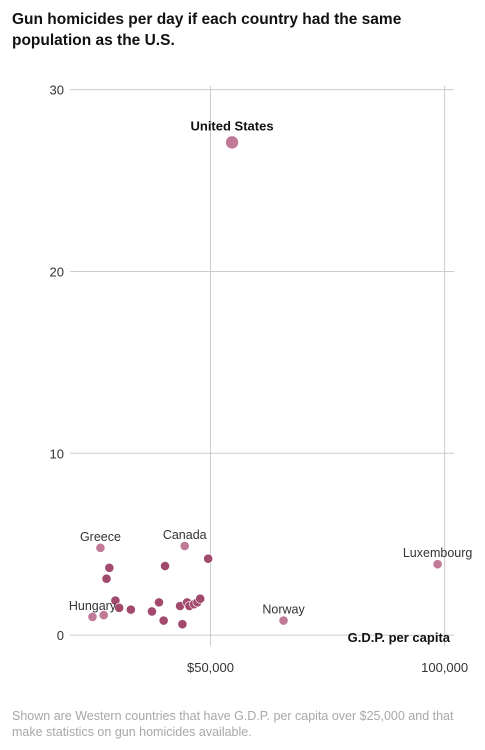 This screenshot has height=750, width=485. I want to click on point-label-norway: Norway, so click(283, 610).